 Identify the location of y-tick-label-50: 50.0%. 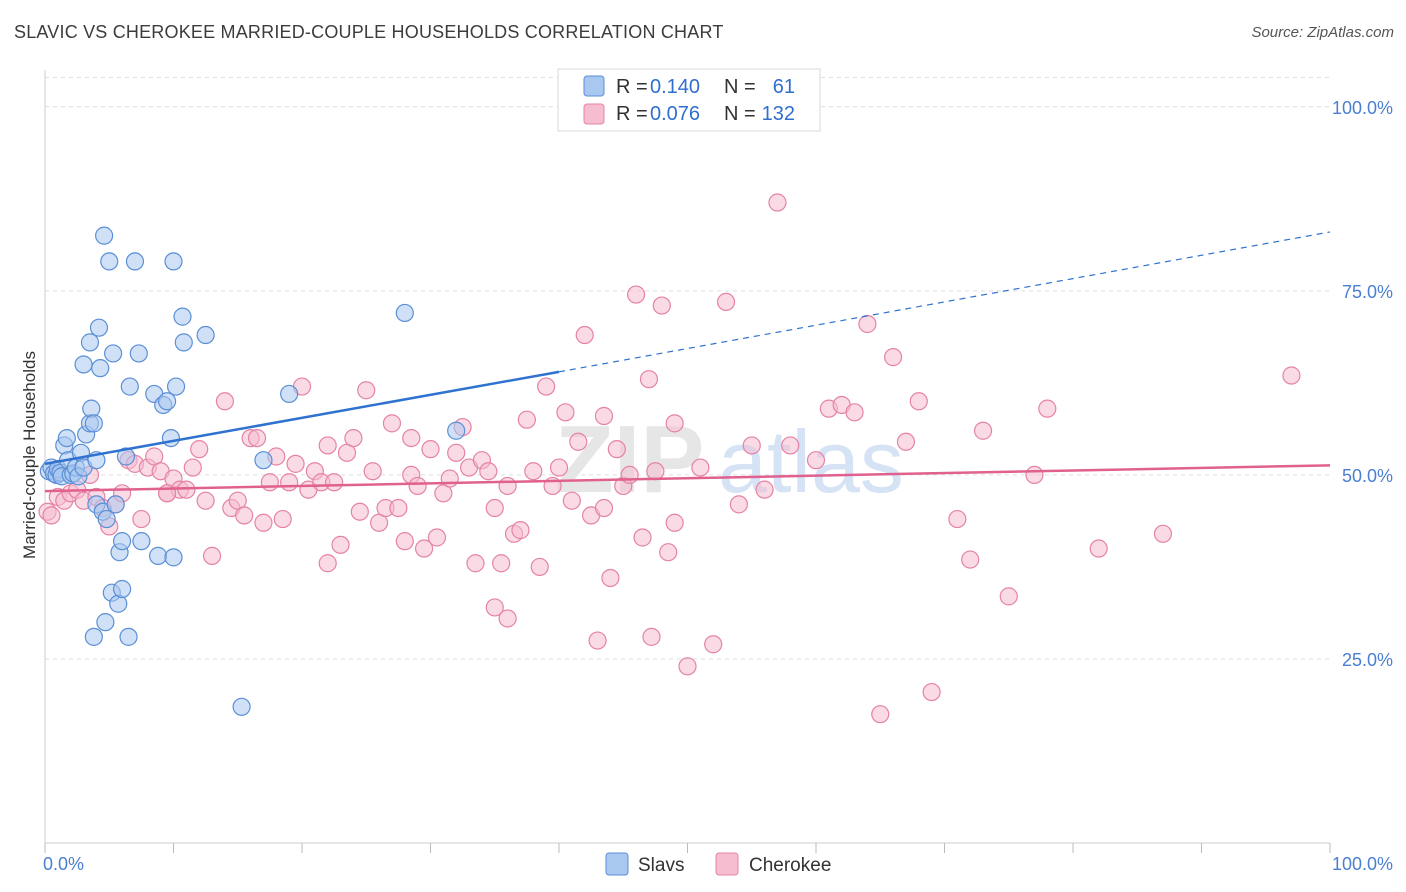
(1367, 476).